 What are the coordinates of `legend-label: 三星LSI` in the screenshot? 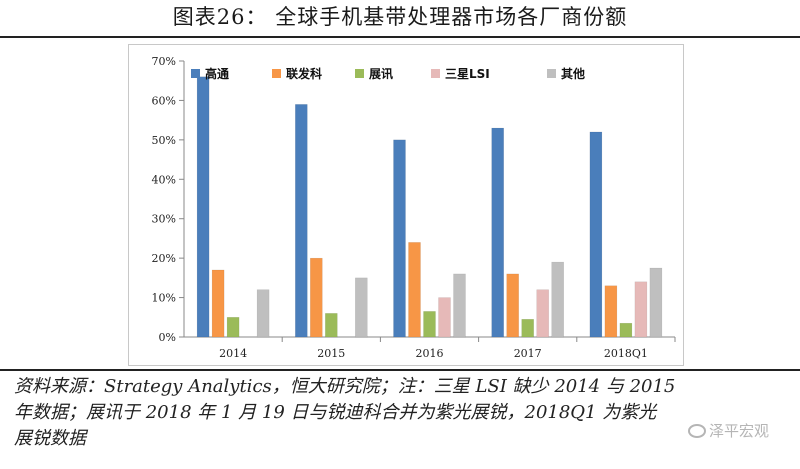 It's located at (467, 74).